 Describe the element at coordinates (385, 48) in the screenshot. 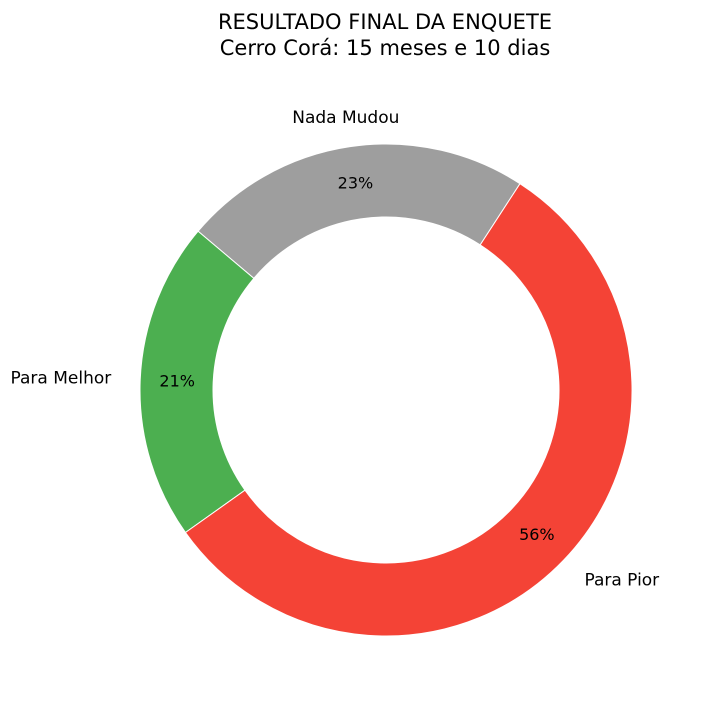

I see `chart-subtitle: Cerro Corá: 15 meses e 10 dias` at that location.